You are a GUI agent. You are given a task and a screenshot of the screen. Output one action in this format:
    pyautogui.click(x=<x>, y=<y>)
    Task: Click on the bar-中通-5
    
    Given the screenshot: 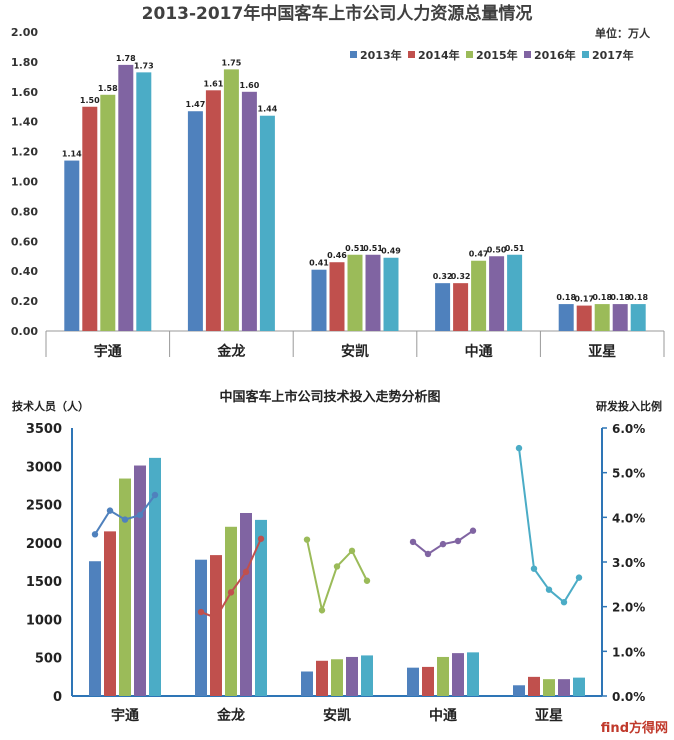 What is the action you would take?
    pyautogui.click(x=473, y=674)
    